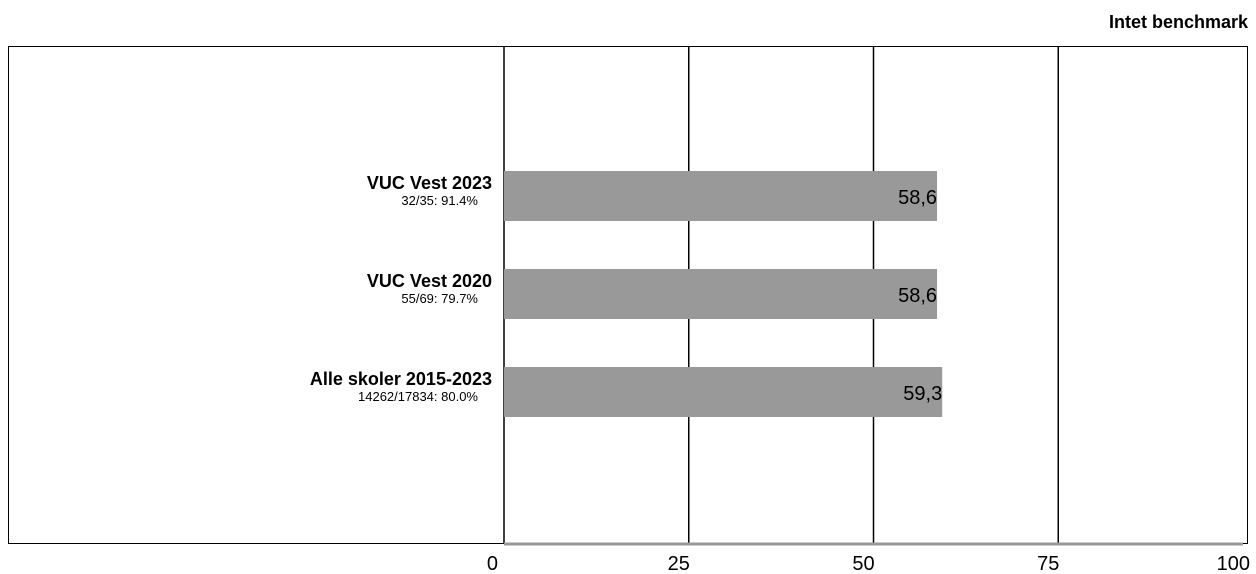 This screenshot has width=1256, height=574. I want to click on category-label: VUC Vest 2023 32/35: 91.4%, so click(429, 191).